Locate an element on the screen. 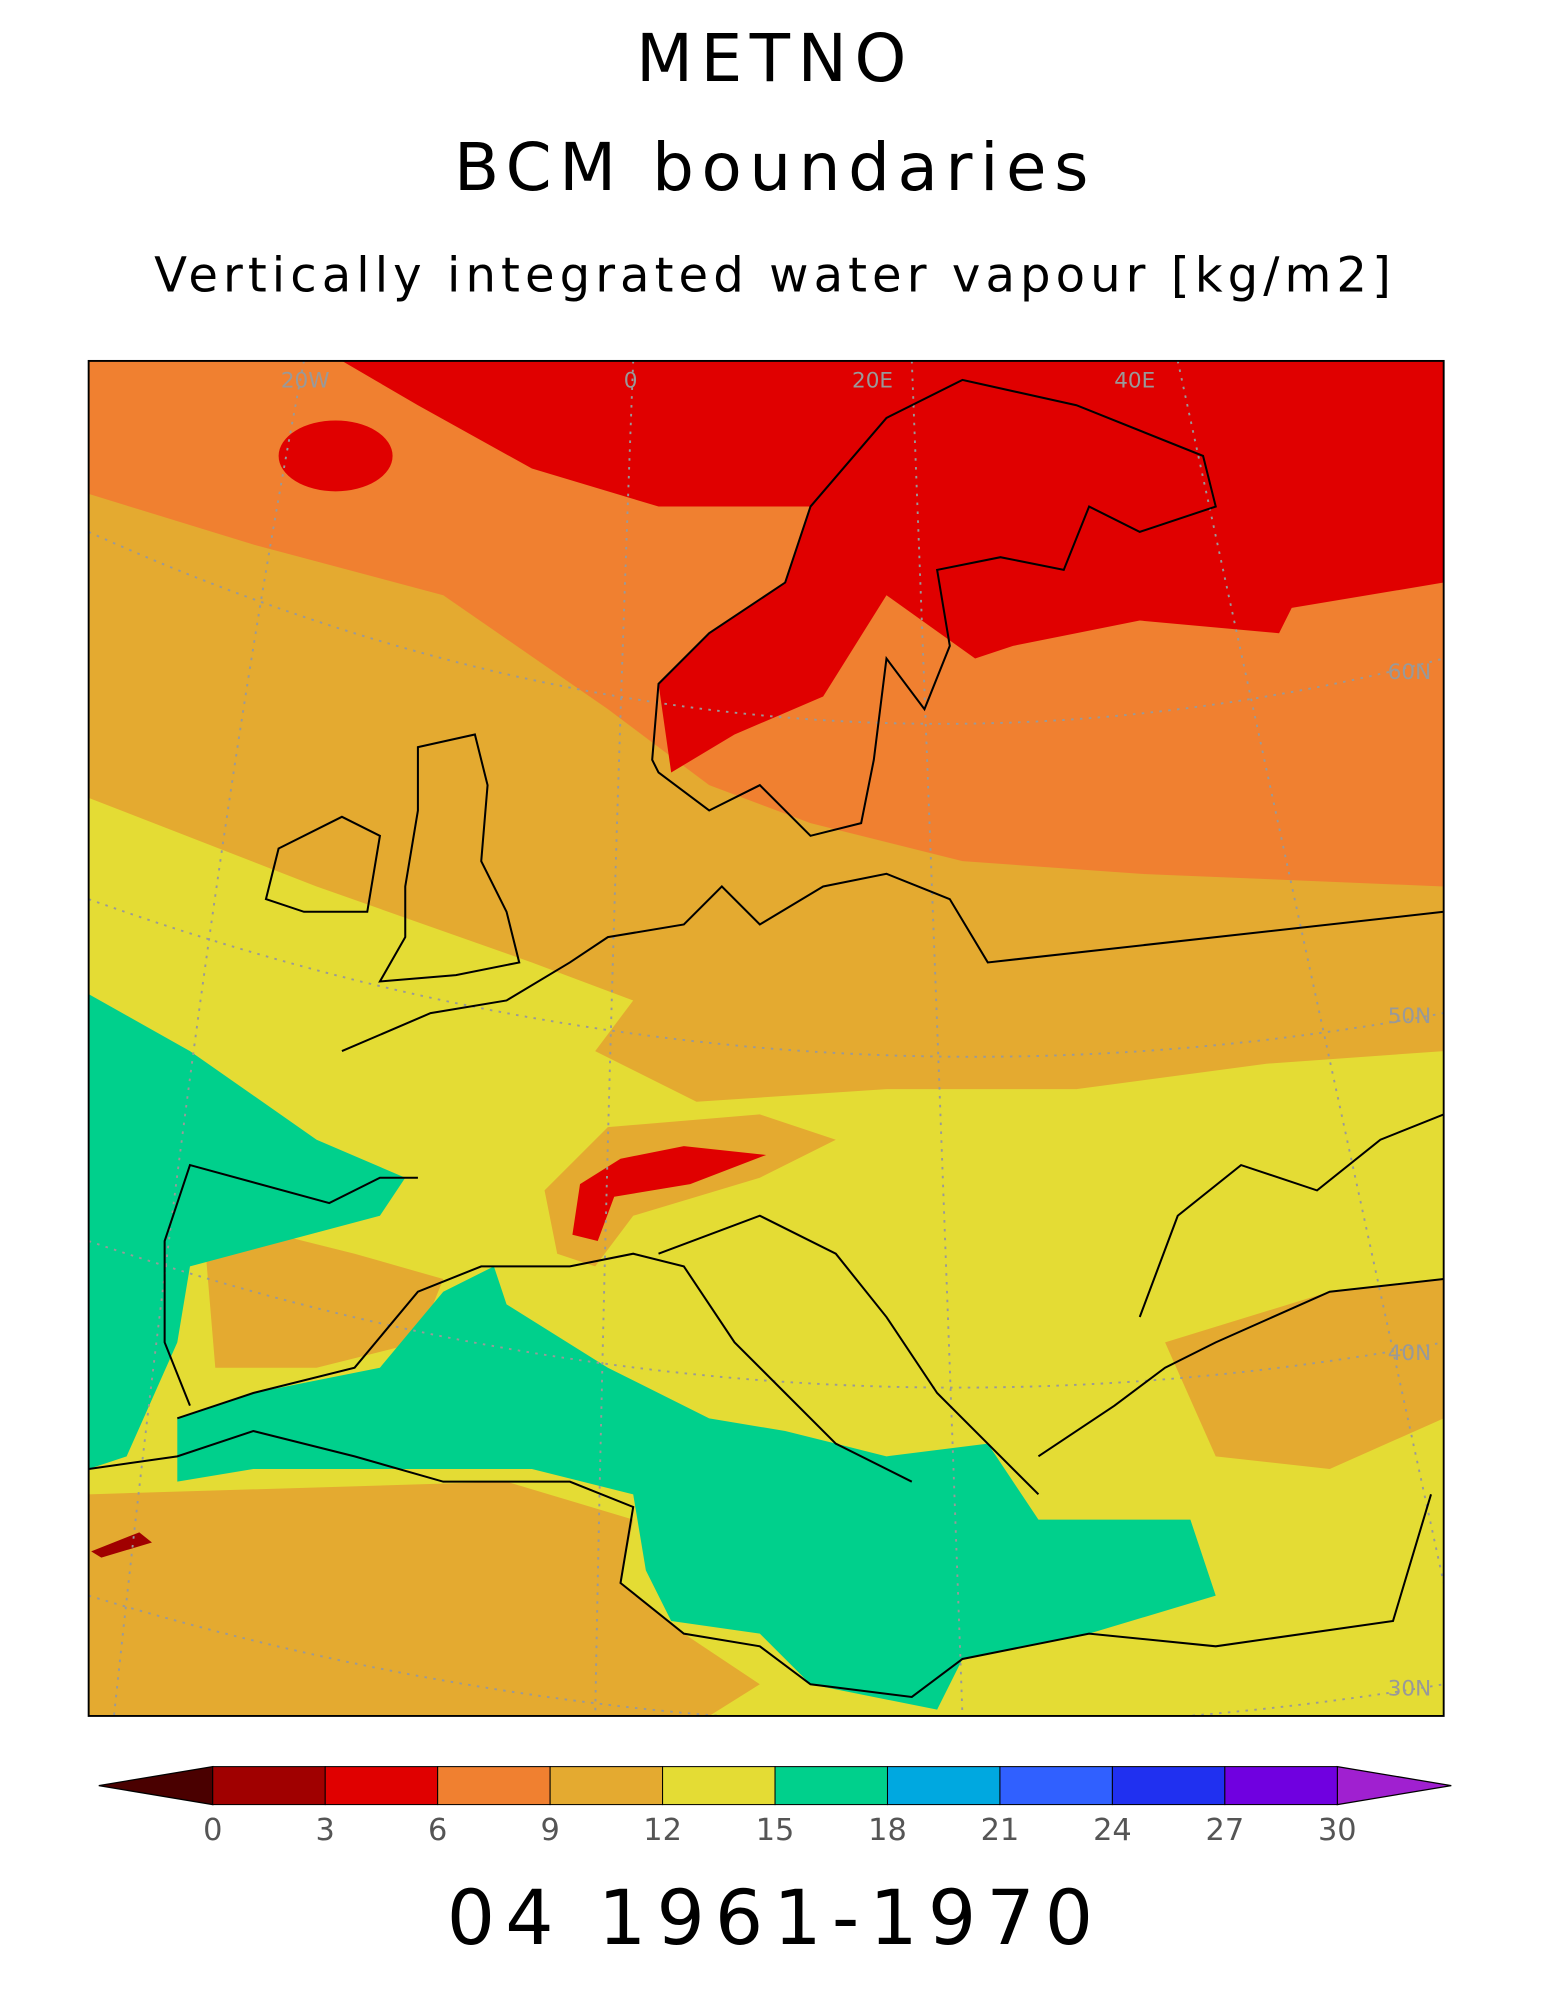 The height and width of the screenshot is (2000, 1545). lat-label: 40N is located at coordinates (1409, 1353).